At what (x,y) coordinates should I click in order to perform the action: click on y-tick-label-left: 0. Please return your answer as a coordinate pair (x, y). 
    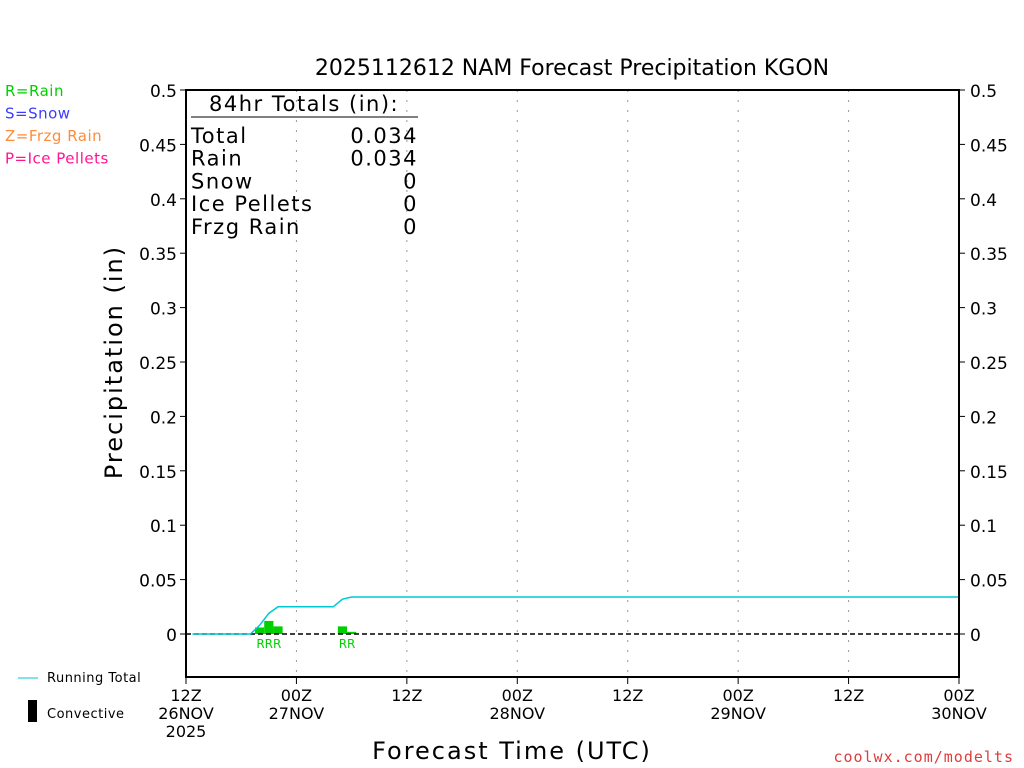
    Looking at the image, I should click on (171, 636).